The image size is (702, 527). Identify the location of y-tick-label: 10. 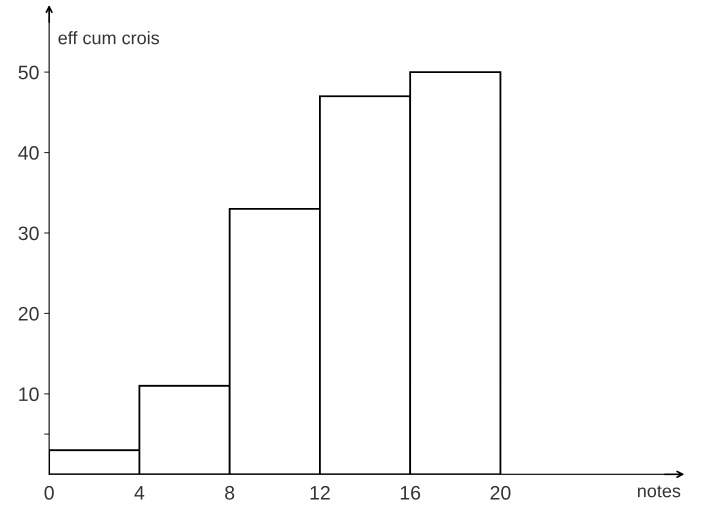
(29, 394).